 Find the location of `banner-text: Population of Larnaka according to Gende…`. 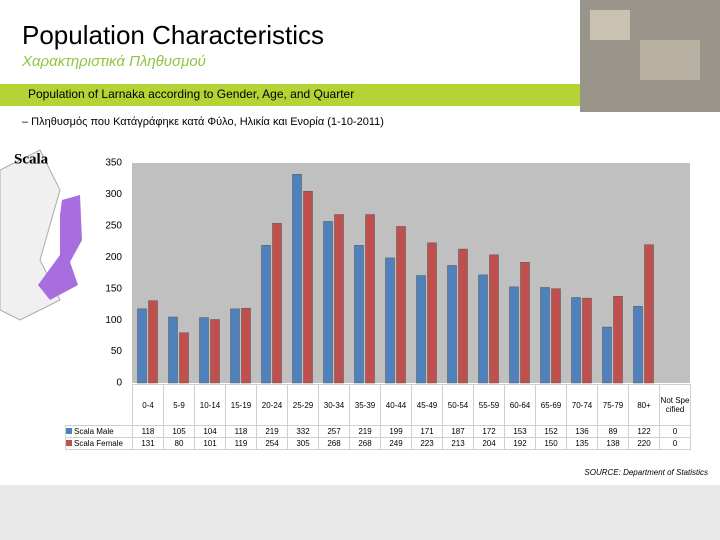

banner-text: Population of Larnaka according to Gende… is located at coordinates (191, 94).